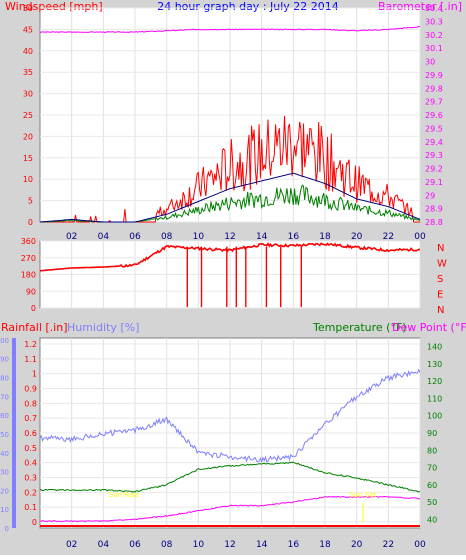 The height and width of the screenshot is (560, 466). Describe the element at coordinates (434, 155) in the screenshot. I see `barometer-tick-label: 29.3` at that location.